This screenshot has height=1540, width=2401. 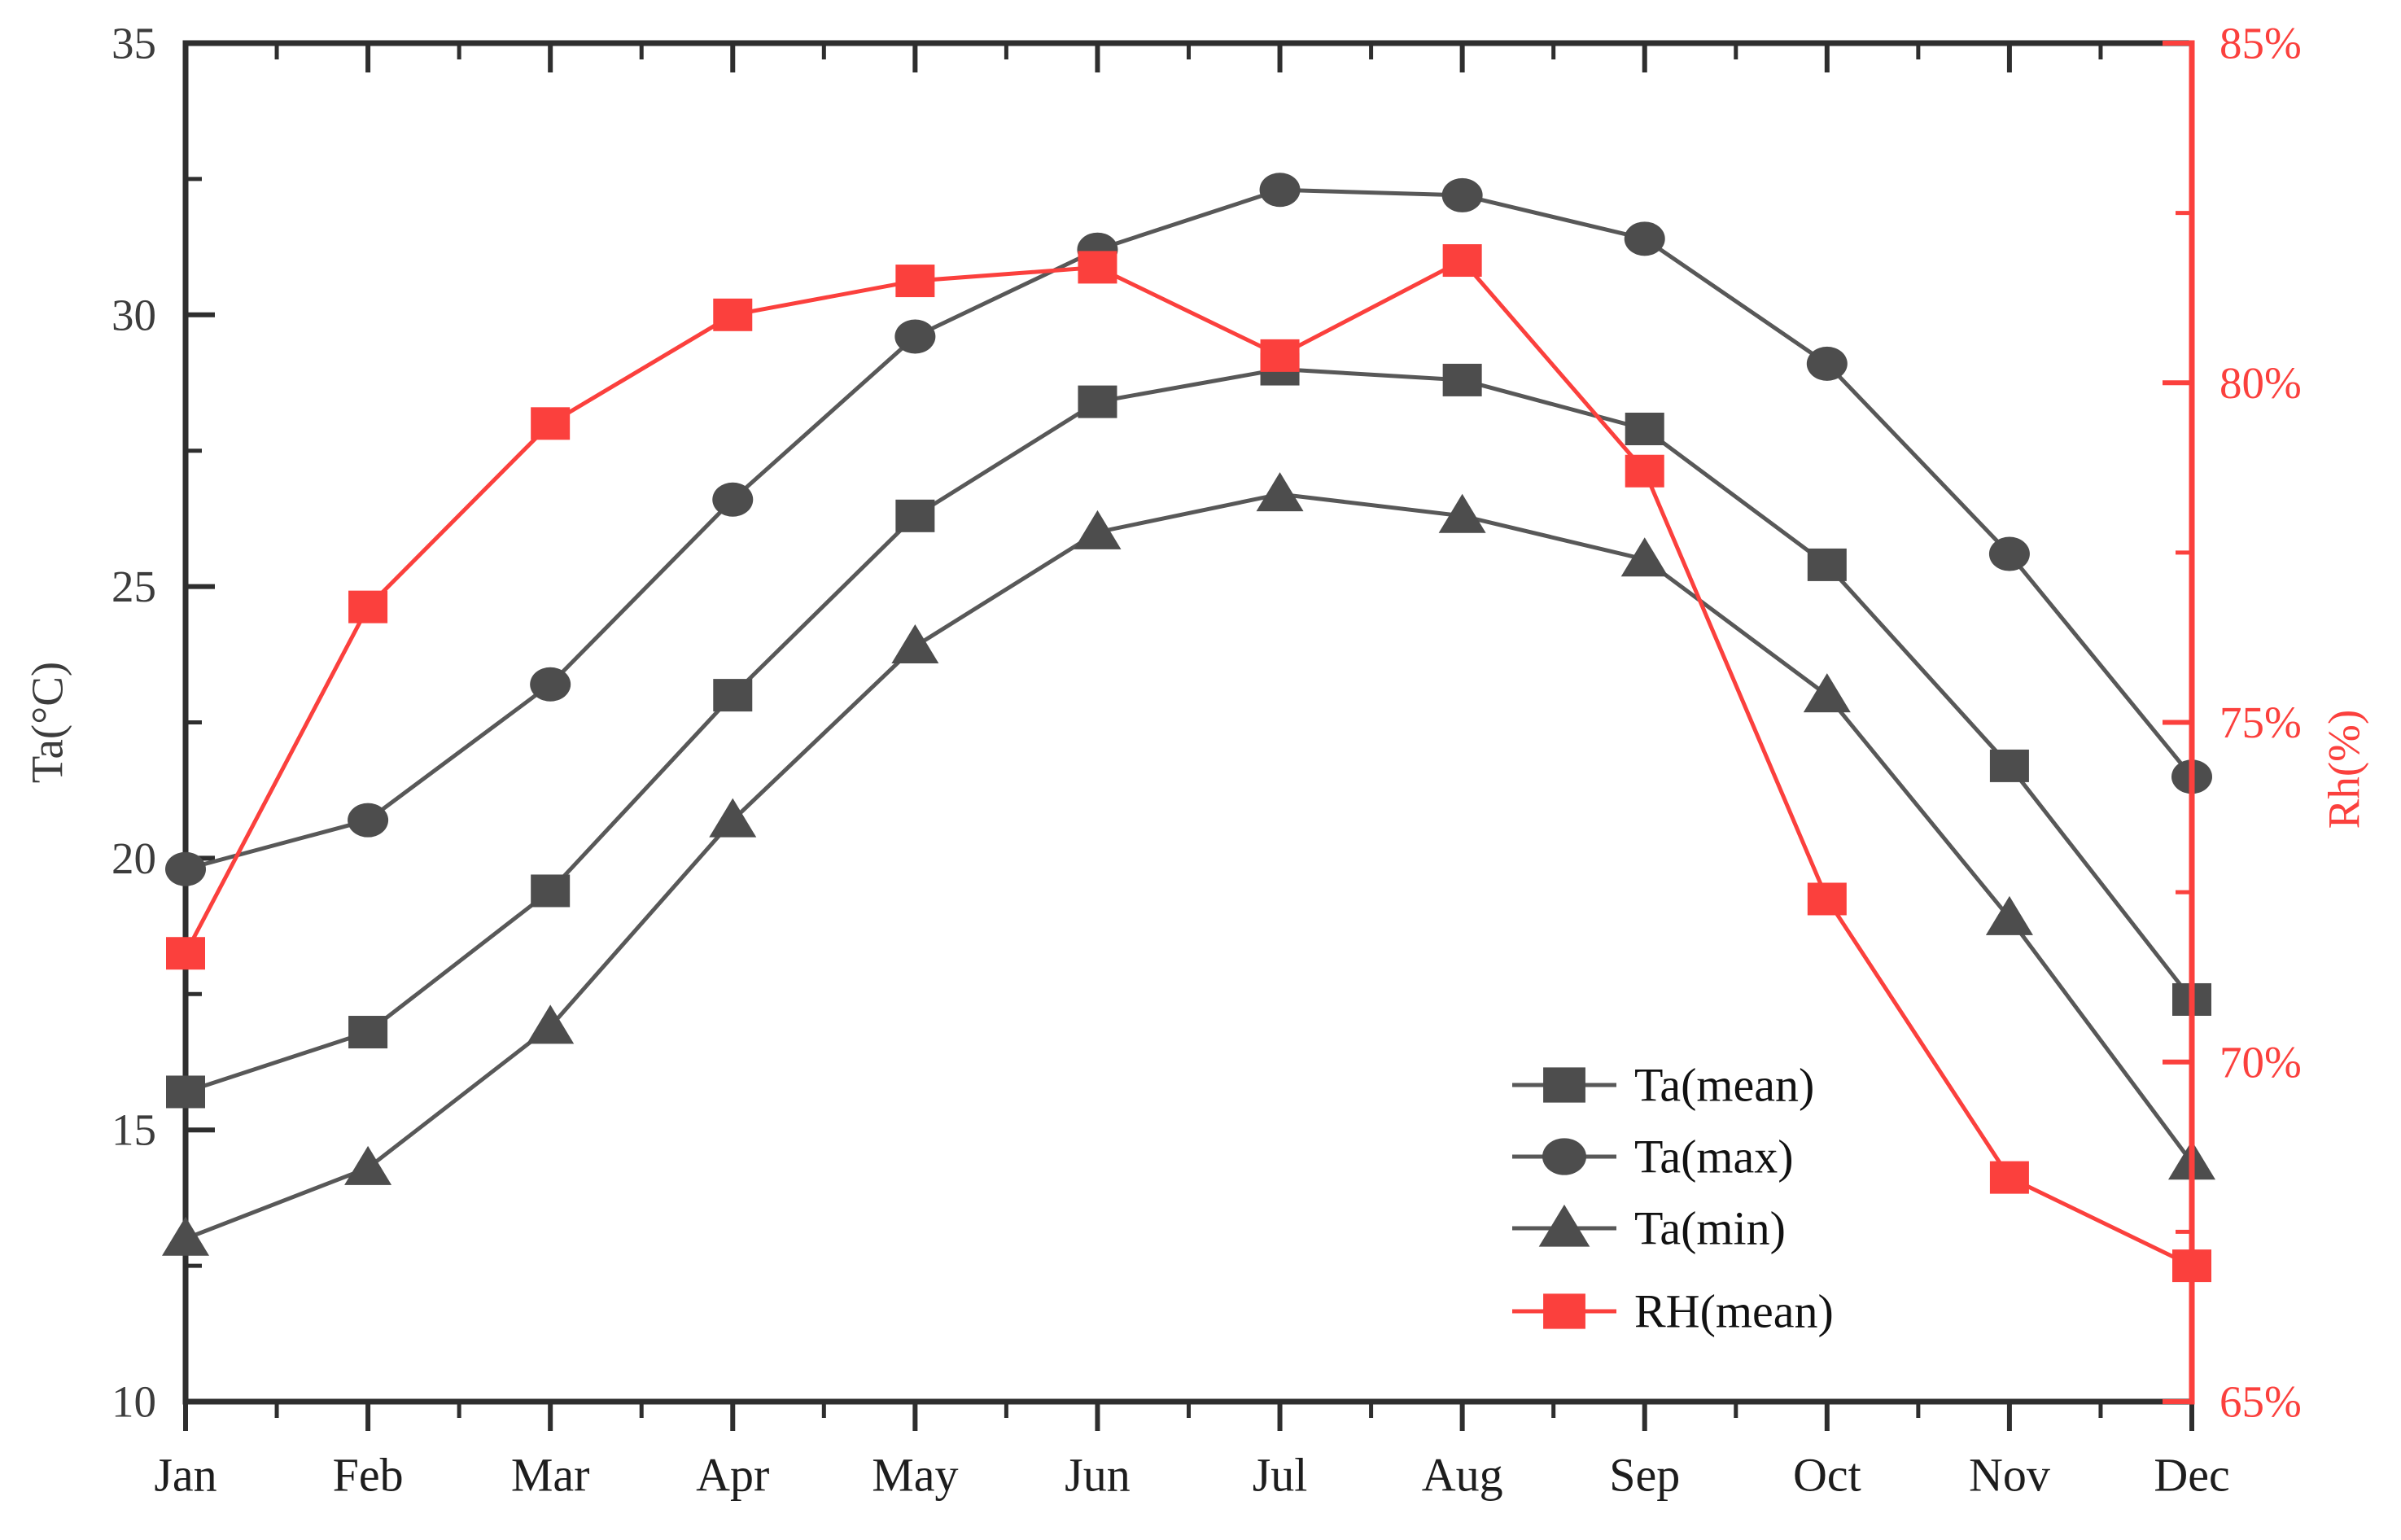 What do you see at coordinates (185, 1475) in the screenshot?
I see `month-label: Jan` at bounding box center [185, 1475].